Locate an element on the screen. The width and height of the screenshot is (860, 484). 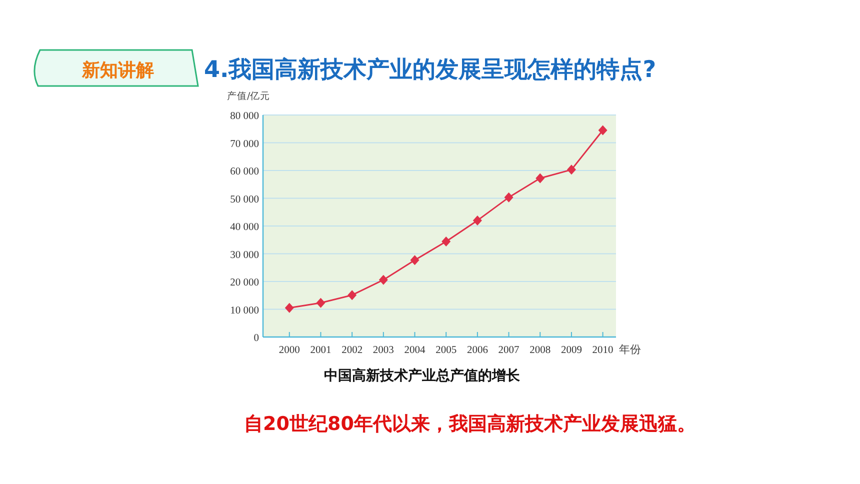
x-tick-label: 2003 is located at coordinates (383, 350).